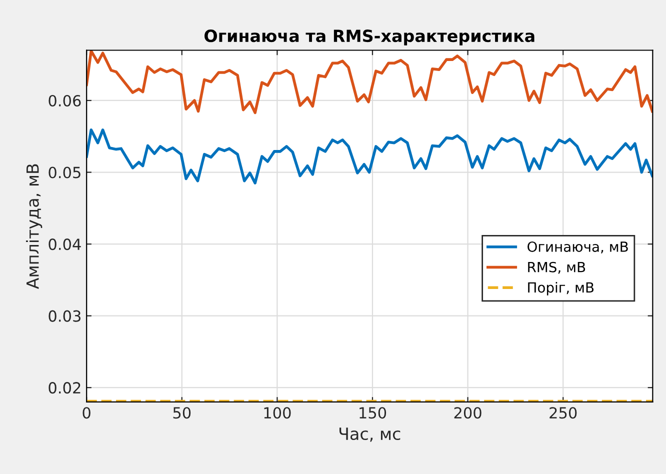  What do you see at coordinates (468, 413) in the screenshot?
I see `x-tick-label: 200` at bounding box center [468, 413].